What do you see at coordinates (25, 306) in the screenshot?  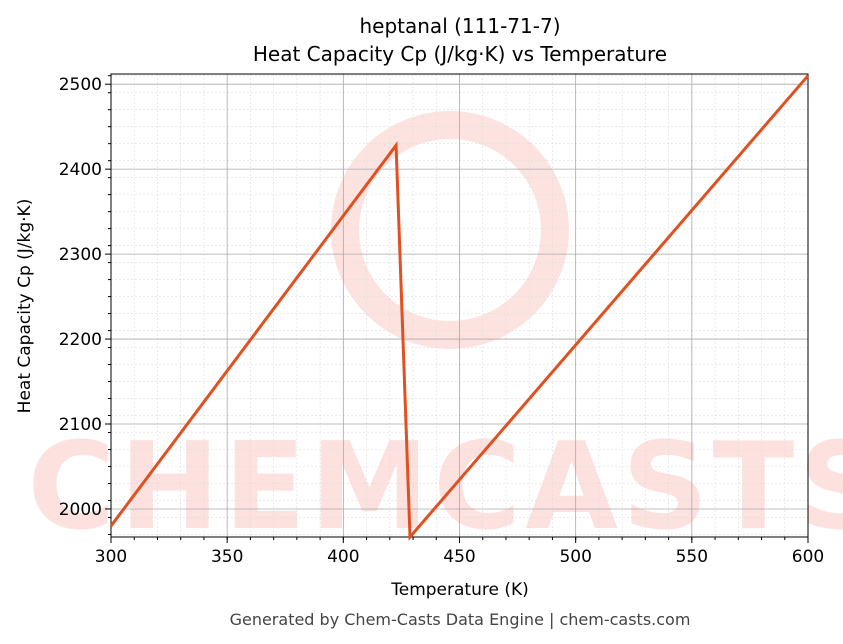 I see `y-axis-label: Heat Capacity Cp (J/kg·K)` at bounding box center [25, 306].